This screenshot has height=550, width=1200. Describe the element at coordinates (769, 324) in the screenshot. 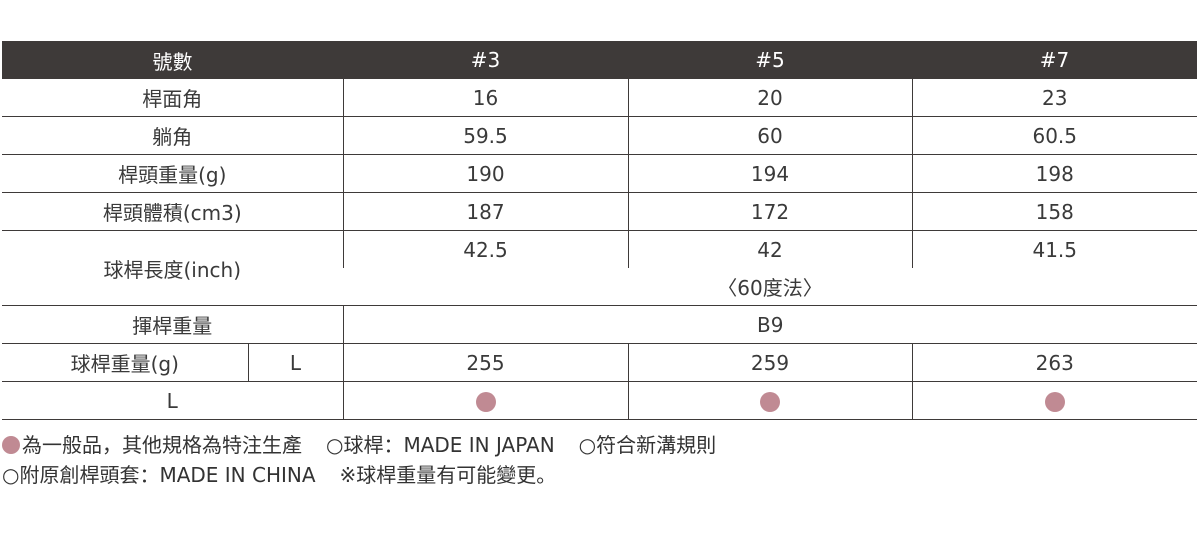

I see `cell: B9` at that location.